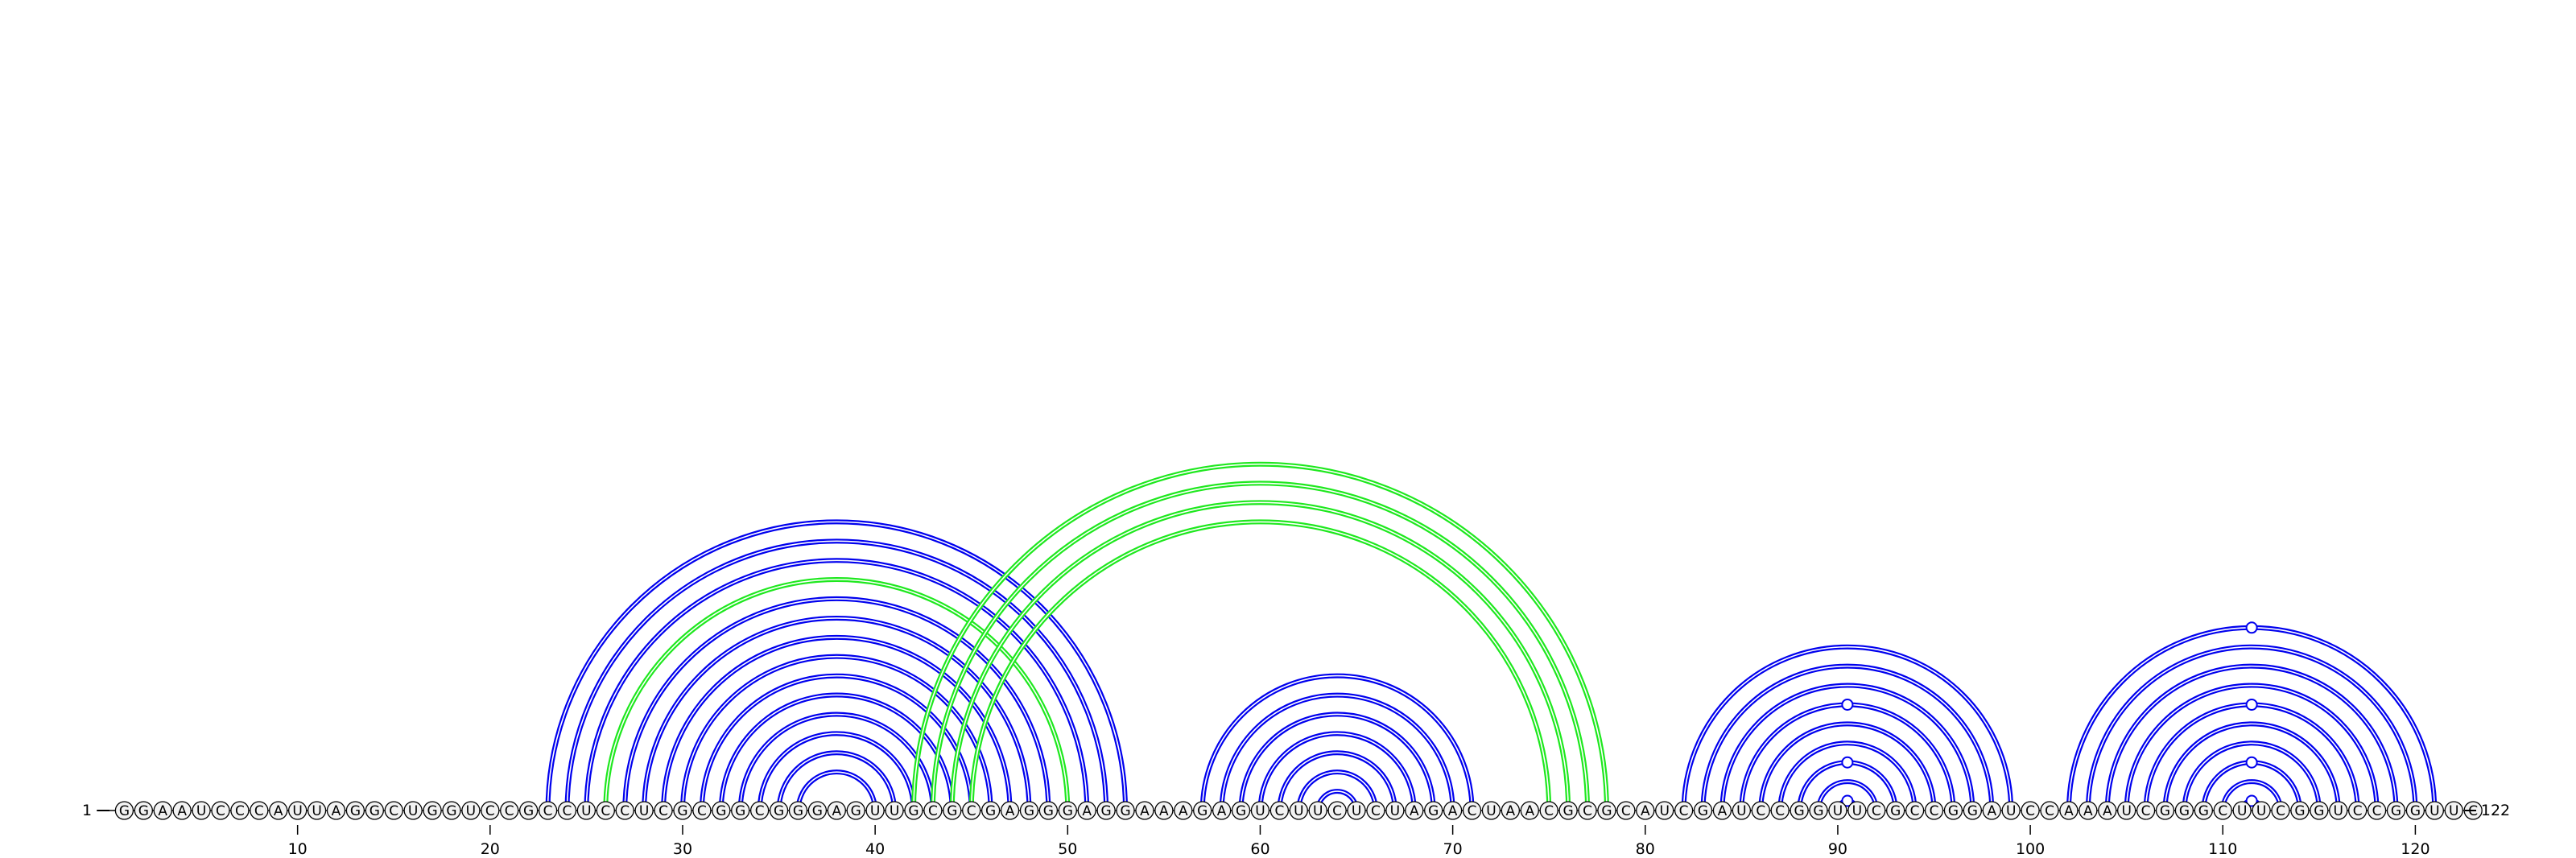 The image size is (2576, 858). Describe the element at coordinates (682, 849) in the screenshot. I see `tick-label-30: 30` at that location.